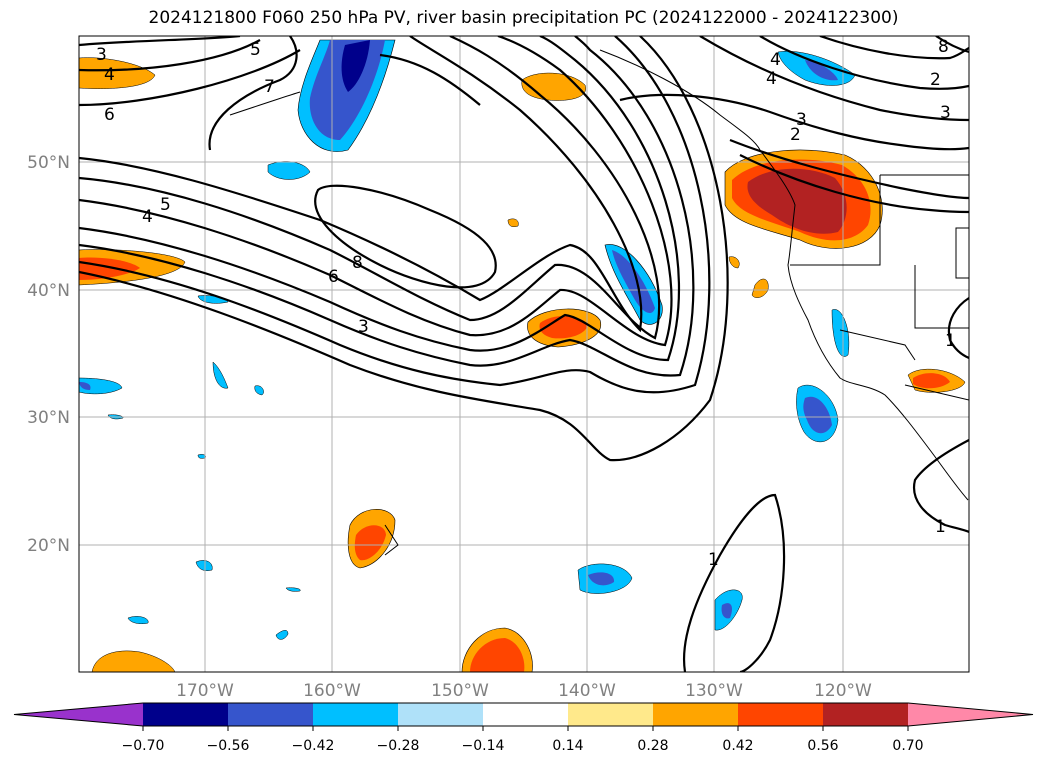  Describe the element at coordinates (483, 746) in the screenshot. I see `colorbar-tick-label: −0.14` at that location.